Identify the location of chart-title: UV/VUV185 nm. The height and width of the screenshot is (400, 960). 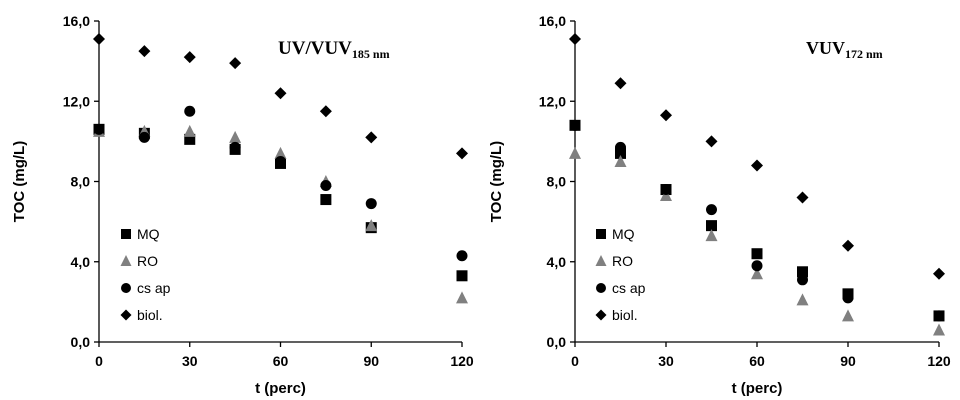
(334, 49).